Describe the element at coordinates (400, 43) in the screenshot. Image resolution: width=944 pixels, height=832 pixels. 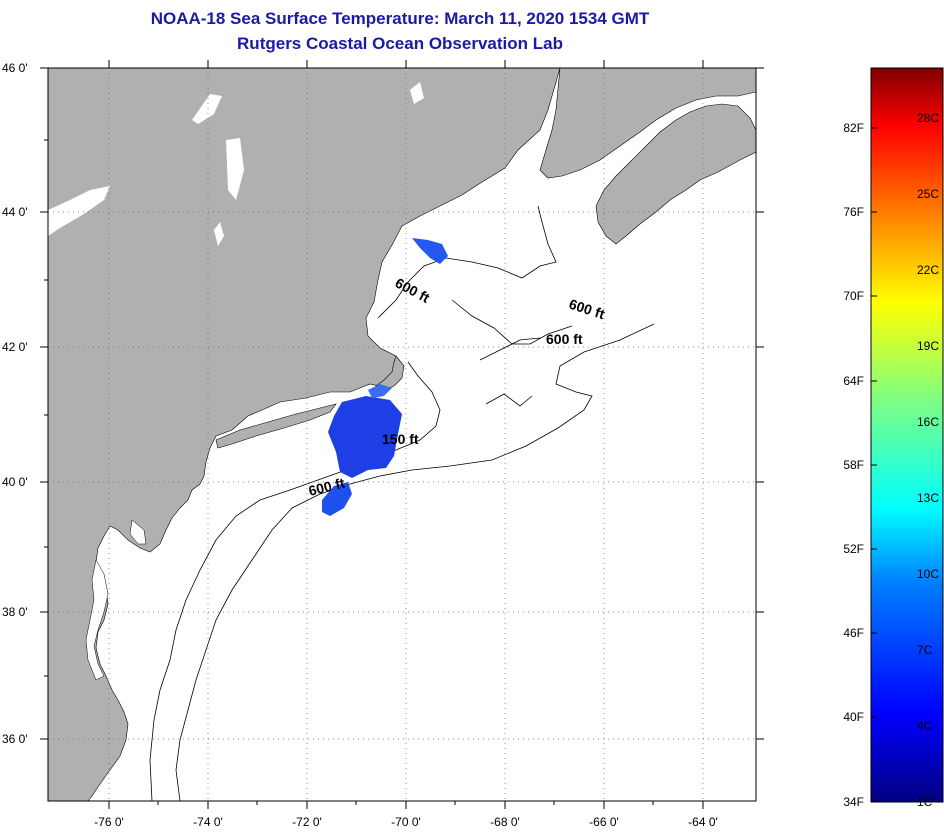
I see `map-subtitle: Rutgers Coastal Ocean Observation Lab` at that location.